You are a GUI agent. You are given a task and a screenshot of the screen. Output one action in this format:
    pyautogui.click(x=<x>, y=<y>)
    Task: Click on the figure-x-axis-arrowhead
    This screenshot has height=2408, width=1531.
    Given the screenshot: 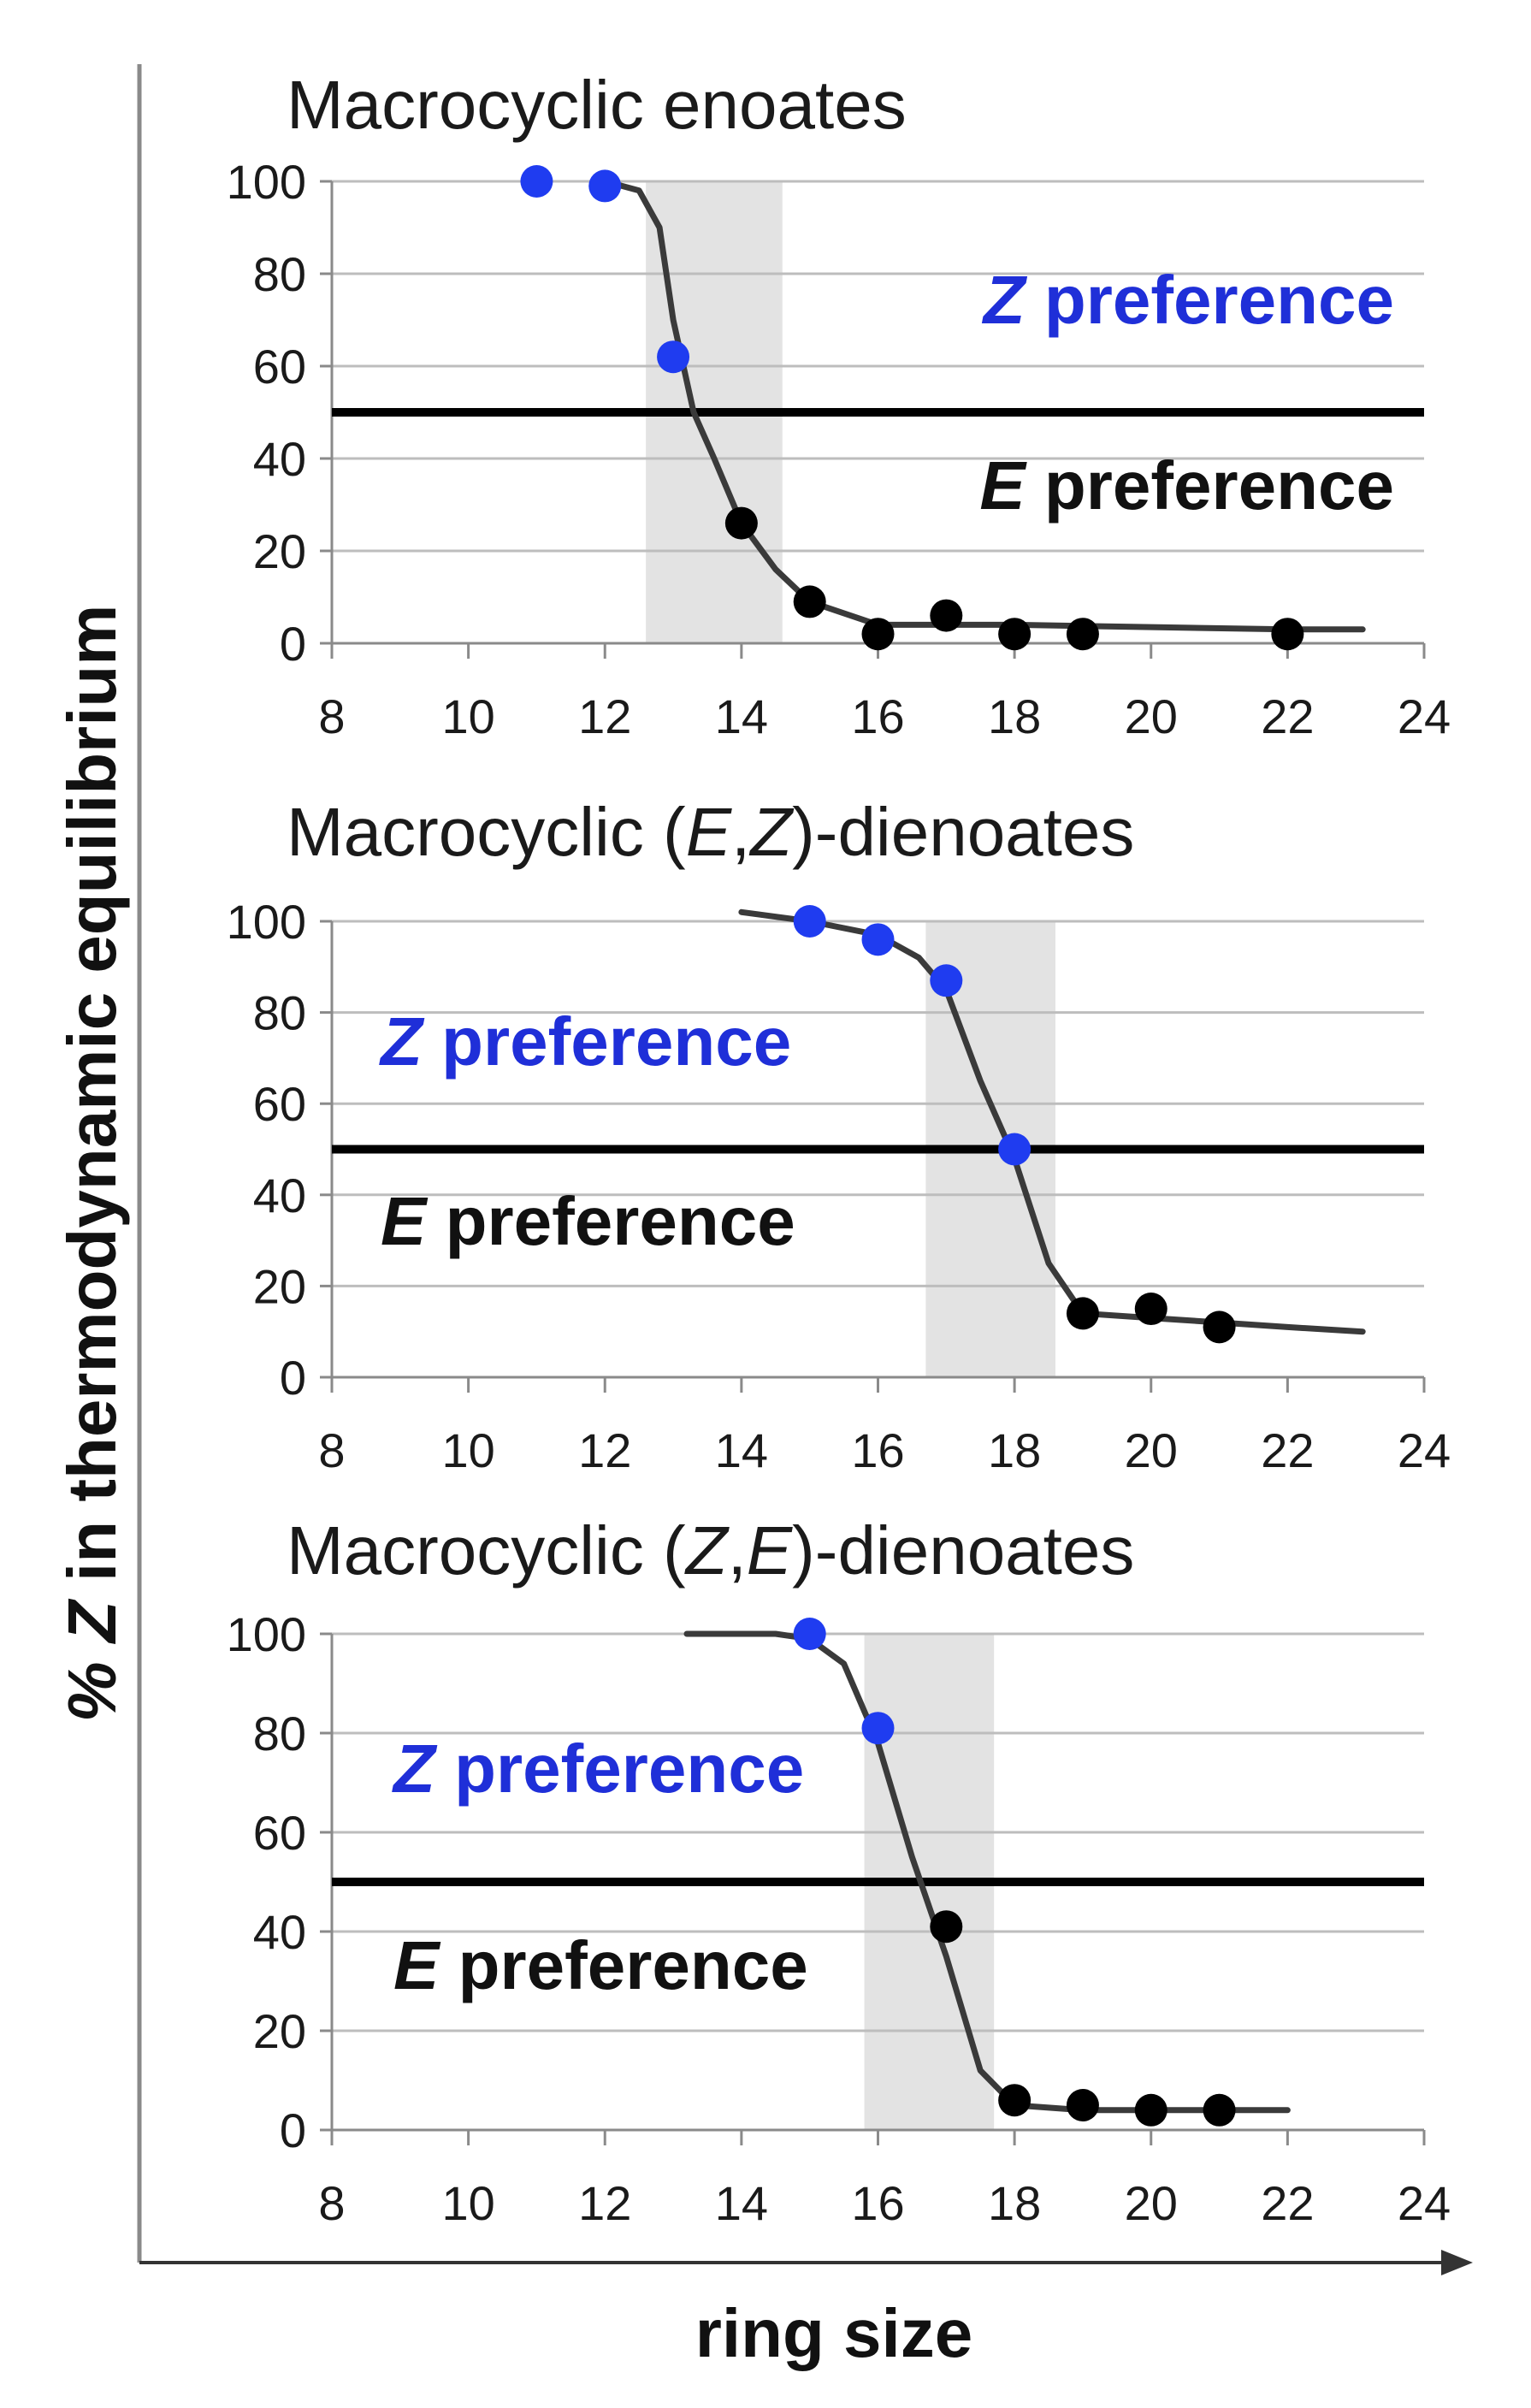 What is the action you would take?
    pyautogui.click(x=1457, y=2262)
    